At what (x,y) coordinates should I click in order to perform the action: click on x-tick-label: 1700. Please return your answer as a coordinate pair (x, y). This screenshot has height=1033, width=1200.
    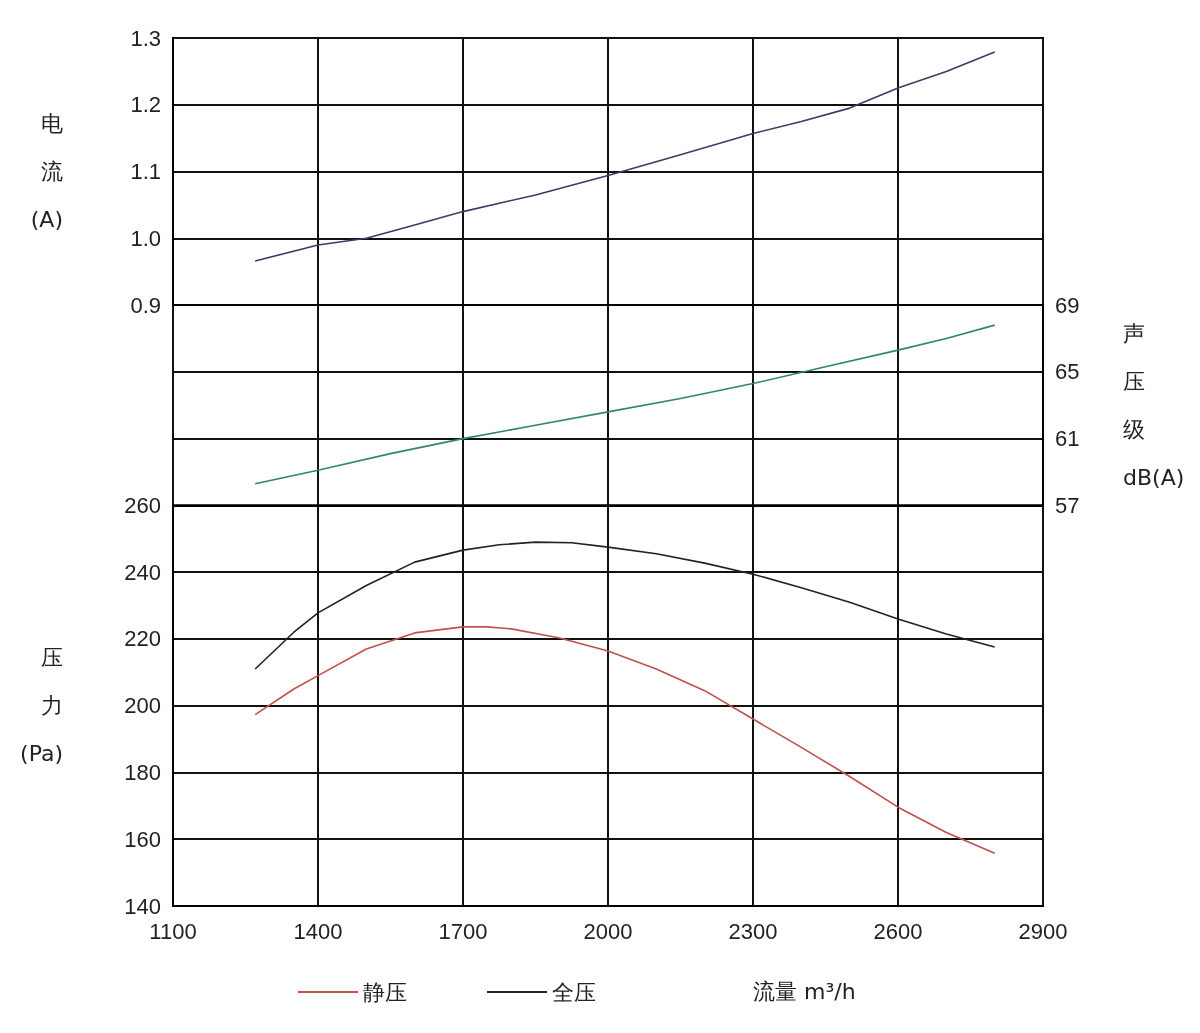
    Looking at the image, I should click on (463, 931).